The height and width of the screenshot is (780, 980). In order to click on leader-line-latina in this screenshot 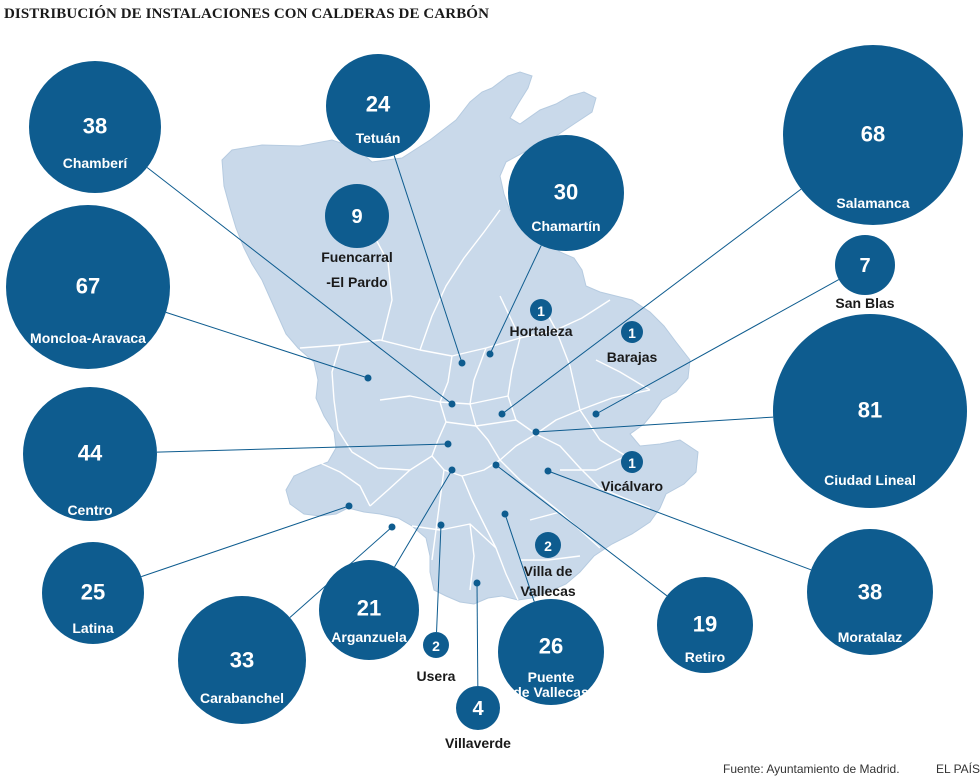, I will do `click(245, 541)`.